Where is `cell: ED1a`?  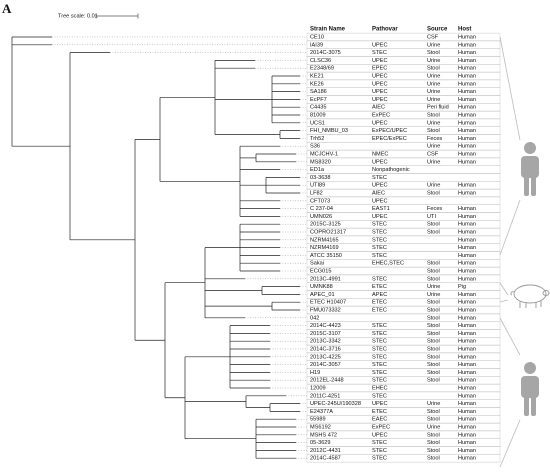 cell: ED1a is located at coordinates (317, 170).